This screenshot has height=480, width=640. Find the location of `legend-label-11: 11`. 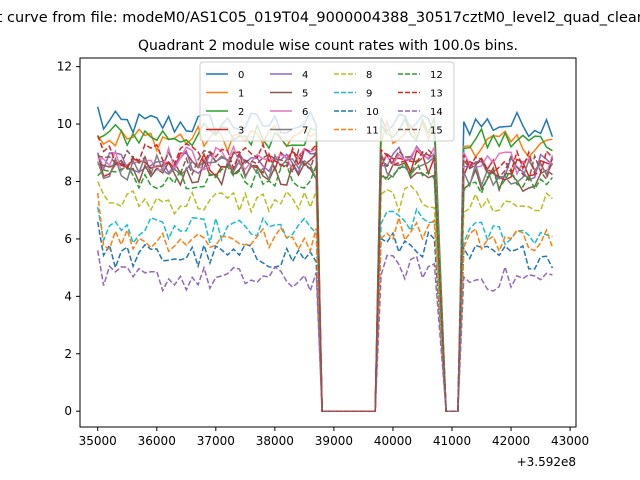

legend-label-11: 11 is located at coordinates (372, 131).